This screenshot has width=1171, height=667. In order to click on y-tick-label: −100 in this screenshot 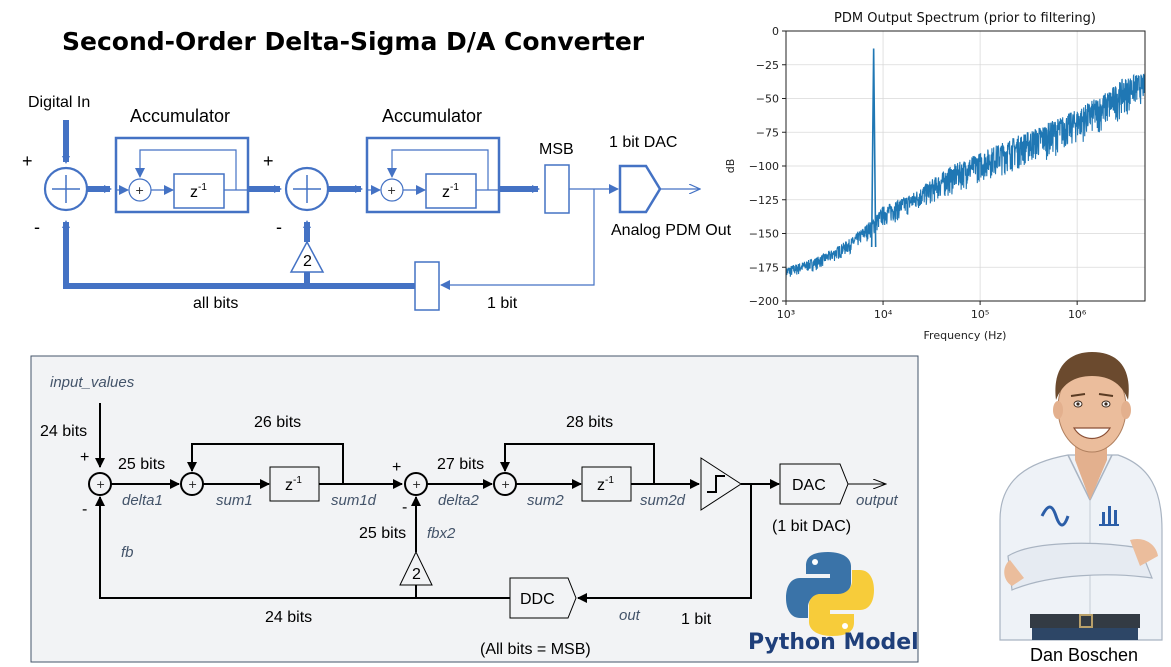, I will do `click(764, 166)`.